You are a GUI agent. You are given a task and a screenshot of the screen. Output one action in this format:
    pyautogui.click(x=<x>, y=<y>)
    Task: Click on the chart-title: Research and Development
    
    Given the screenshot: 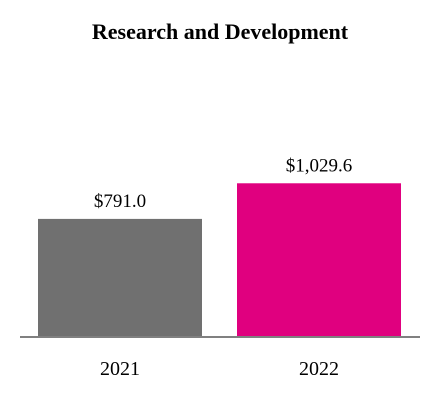 What is the action you would take?
    pyautogui.click(x=220, y=31)
    